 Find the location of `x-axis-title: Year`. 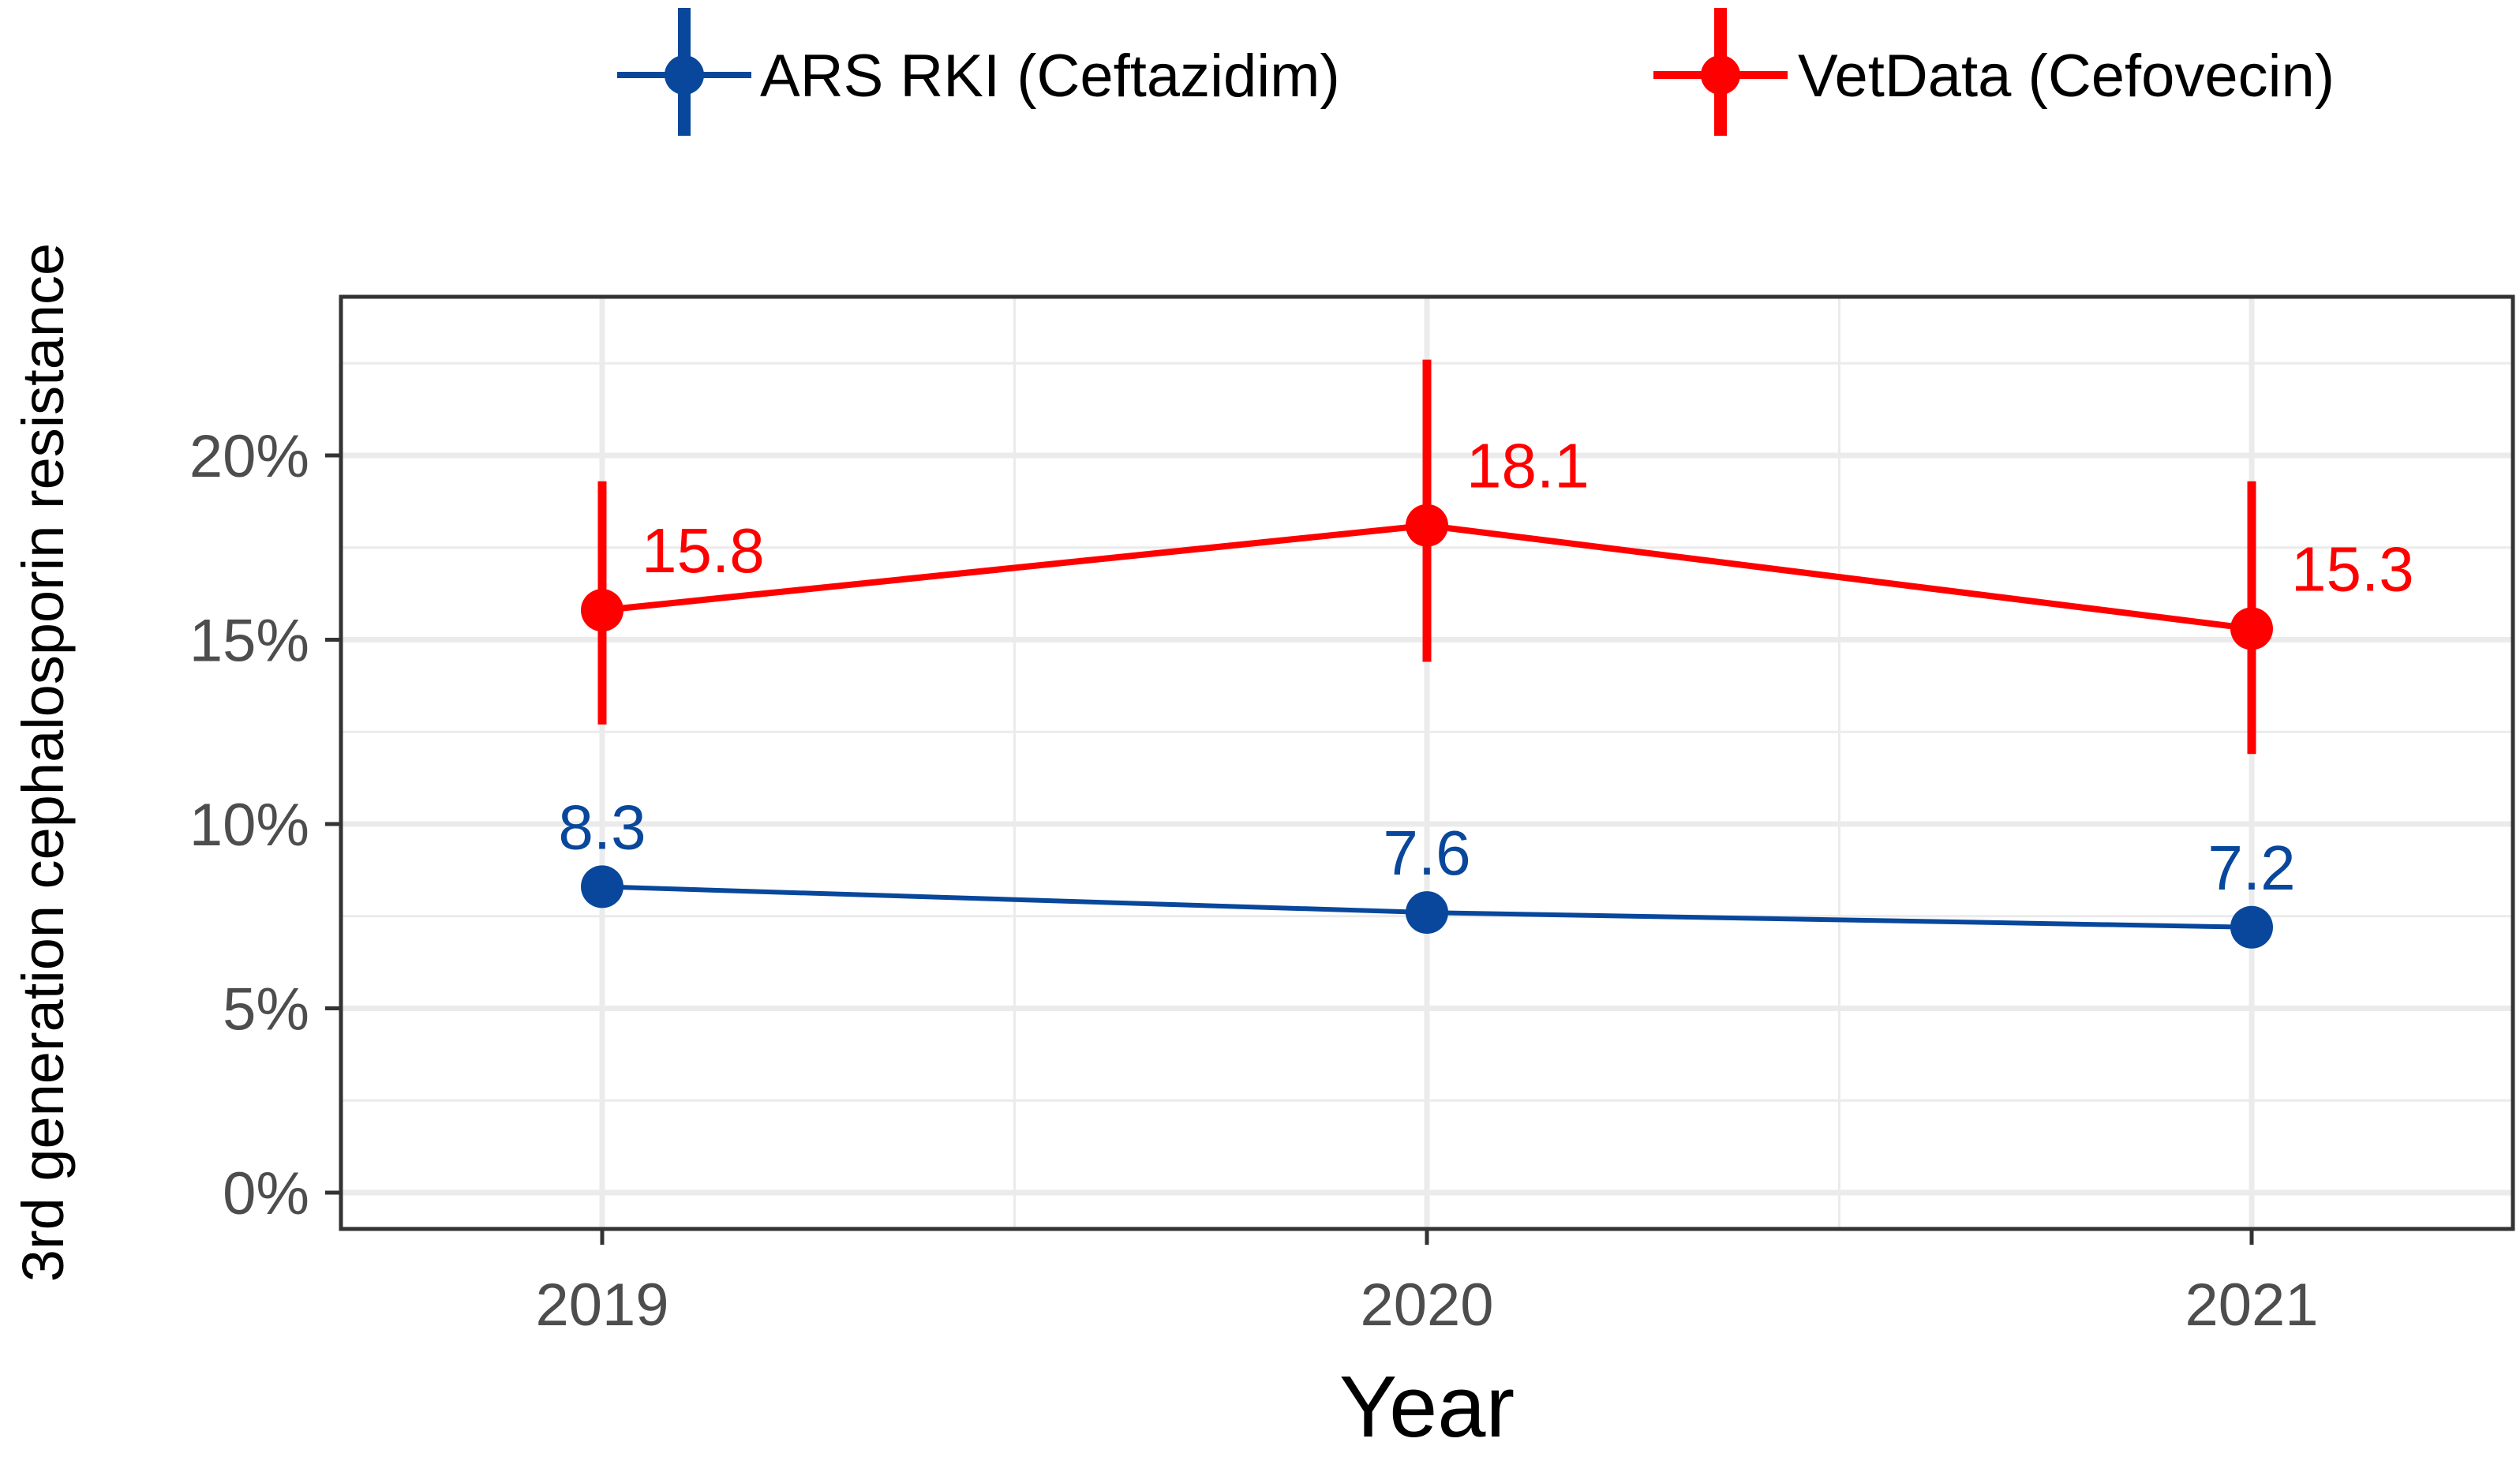

x-axis-title: Year is located at coordinates (1427, 1406).